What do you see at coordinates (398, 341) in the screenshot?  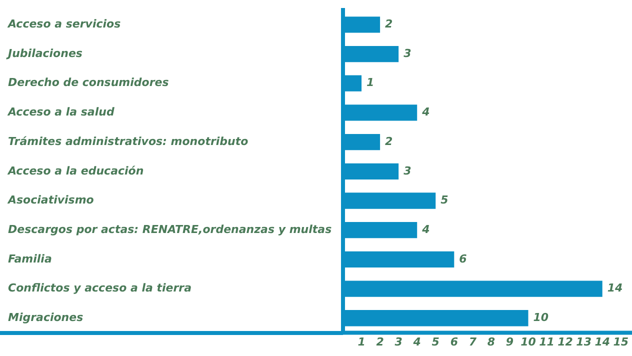 I see `x-tick-label: 3` at bounding box center [398, 341].